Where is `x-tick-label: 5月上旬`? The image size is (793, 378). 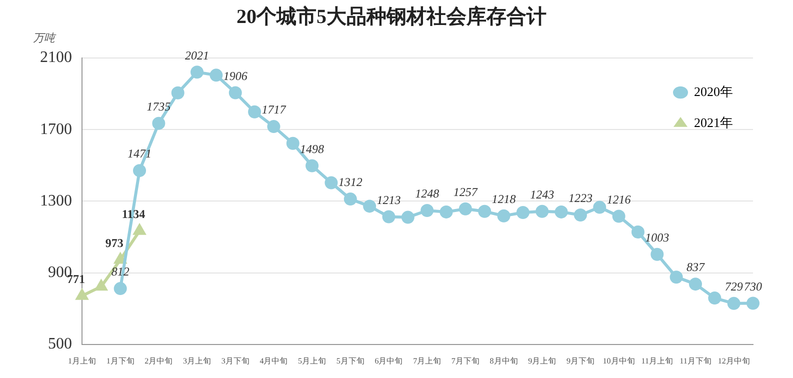 x-tick-label: 5月上旬 is located at coordinates (312, 361).